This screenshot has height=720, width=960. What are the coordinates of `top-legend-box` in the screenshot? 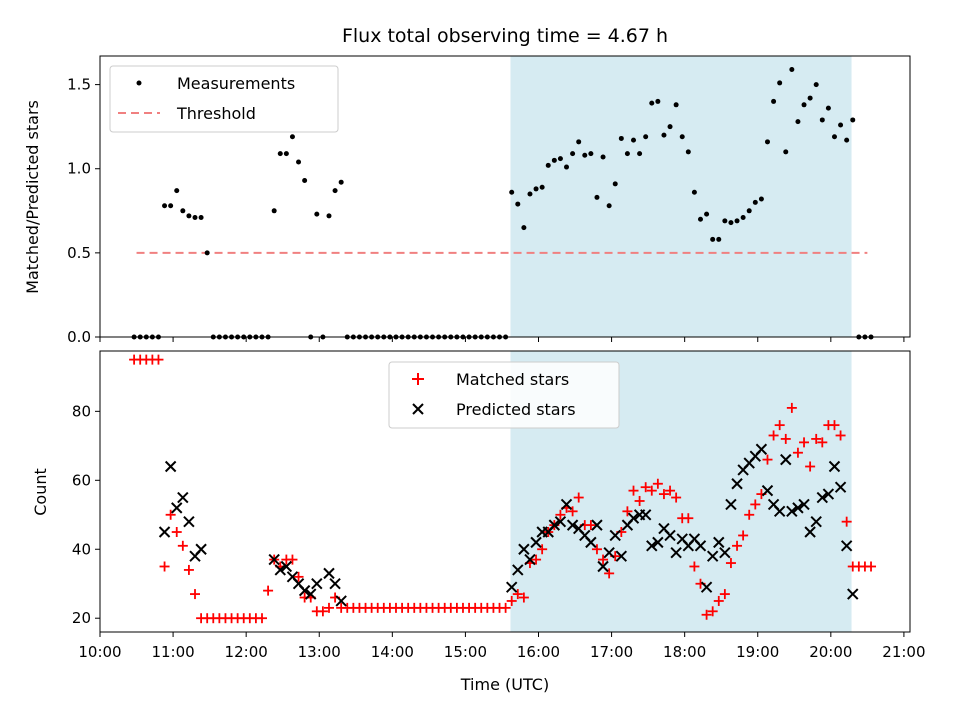 It's located at (224, 99).